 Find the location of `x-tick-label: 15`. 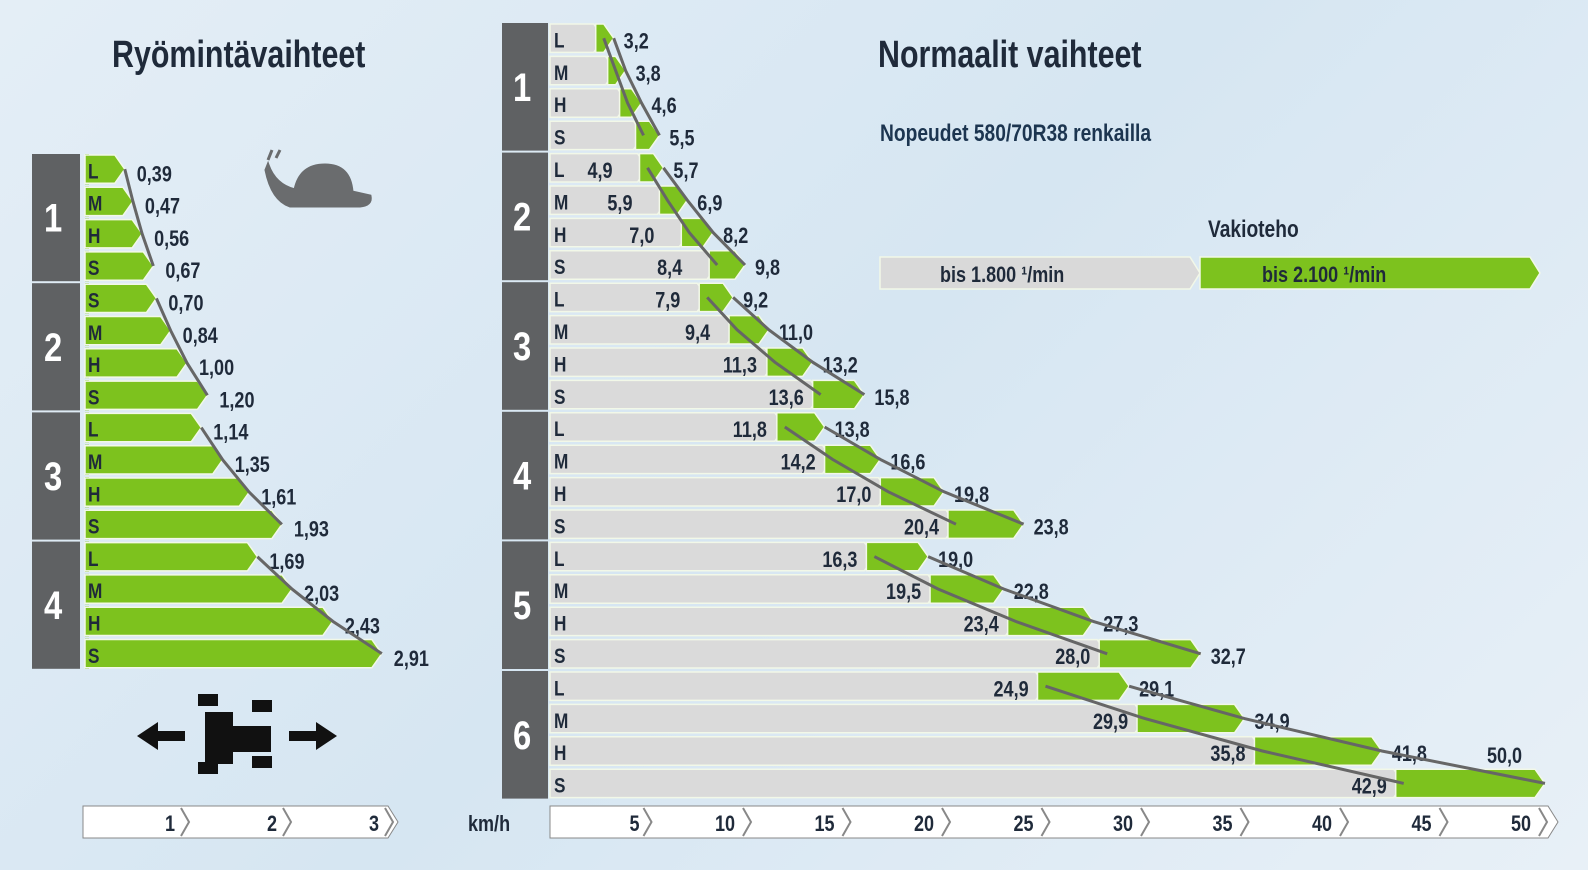

x-tick-label: 15 is located at coordinates (825, 824).